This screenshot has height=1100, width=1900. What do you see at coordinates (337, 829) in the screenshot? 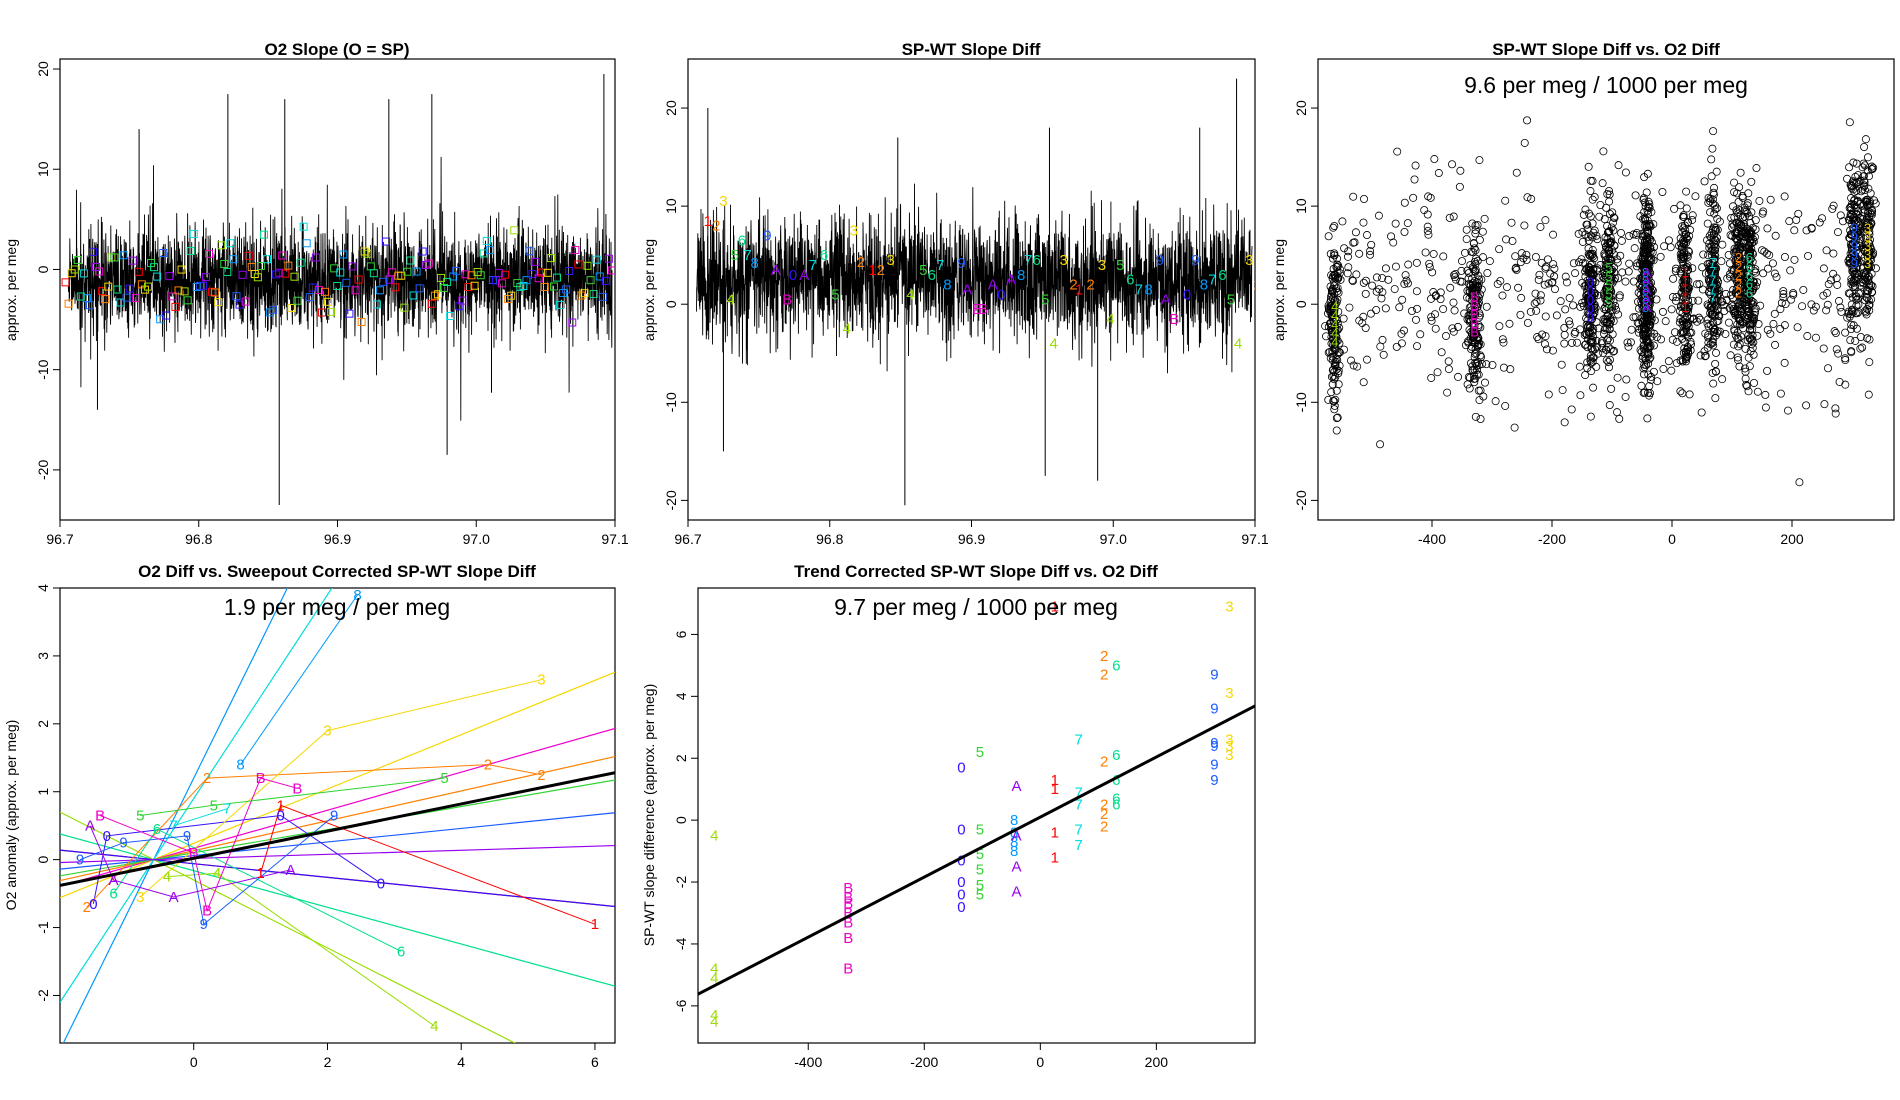
I see `overall-fit-line` at bounding box center [337, 829].